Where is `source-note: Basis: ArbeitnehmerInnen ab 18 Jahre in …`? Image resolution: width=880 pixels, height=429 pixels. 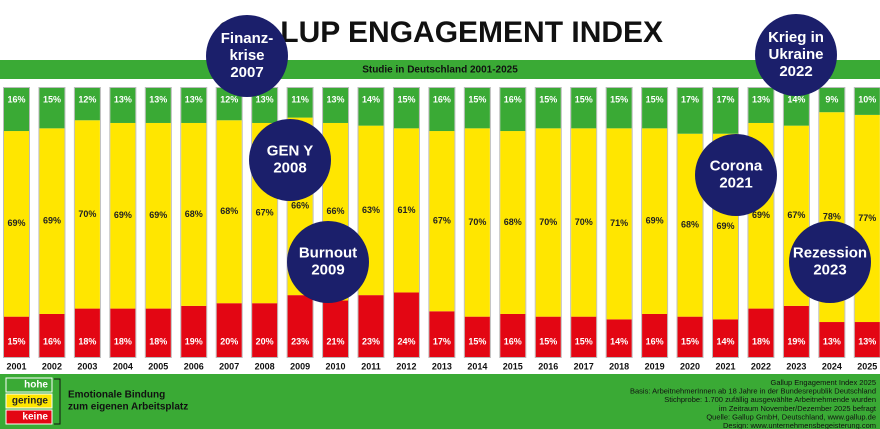
source-note: Basis: ArbeitnehmerInnen ab 18 Jahre in … is located at coordinates (753, 391).